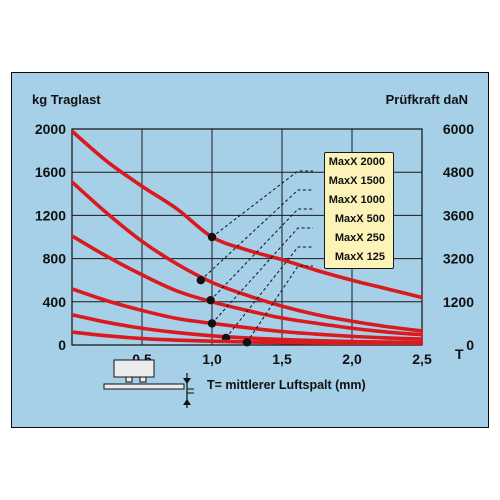 Image resolution: width=500 pixels, height=500 pixels. What do you see at coordinates (55, 259) in the screenshot?
I see `y-tick-label: 800` at bounding box center [55, 259].